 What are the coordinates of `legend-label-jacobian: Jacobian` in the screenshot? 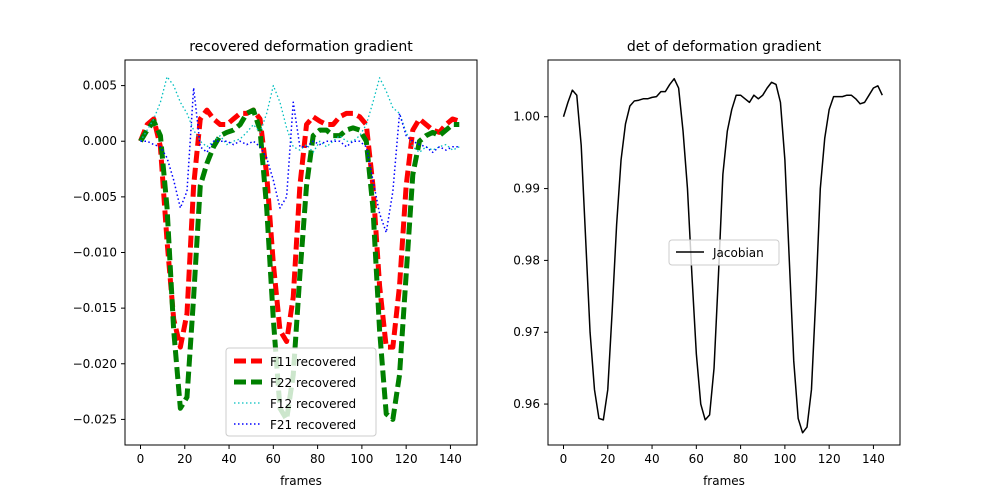 It's located at (738, 253).